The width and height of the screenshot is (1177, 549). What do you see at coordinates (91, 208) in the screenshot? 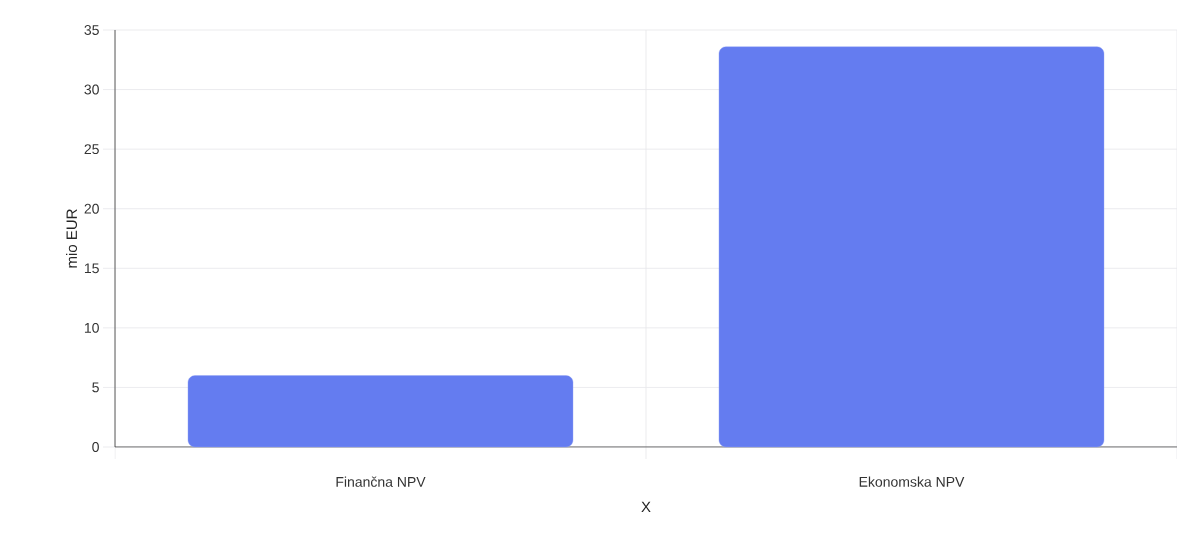
I see `y-tick-label: 20` at bounding box center [91, 208].